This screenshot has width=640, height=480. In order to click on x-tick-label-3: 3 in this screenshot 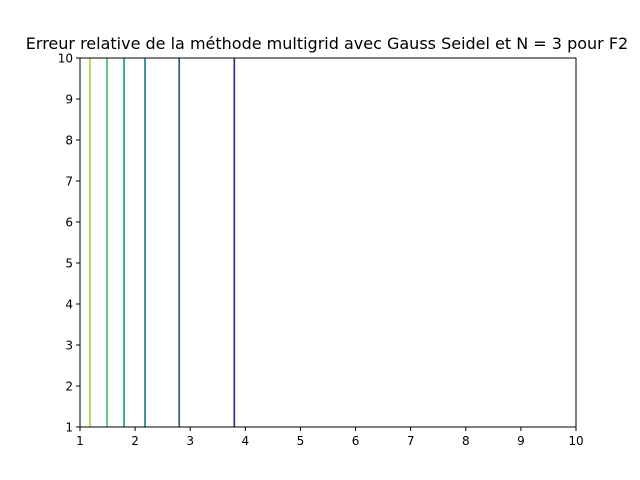, I will do `click(190, 441)`.